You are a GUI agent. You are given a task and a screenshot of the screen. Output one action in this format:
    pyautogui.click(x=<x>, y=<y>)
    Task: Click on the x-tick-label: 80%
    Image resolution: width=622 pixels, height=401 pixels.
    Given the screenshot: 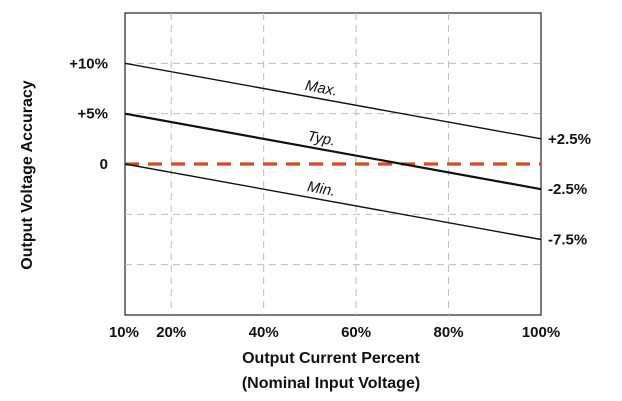 What is the action you would take?
    pyautogui.click(x=449, y=332)
    